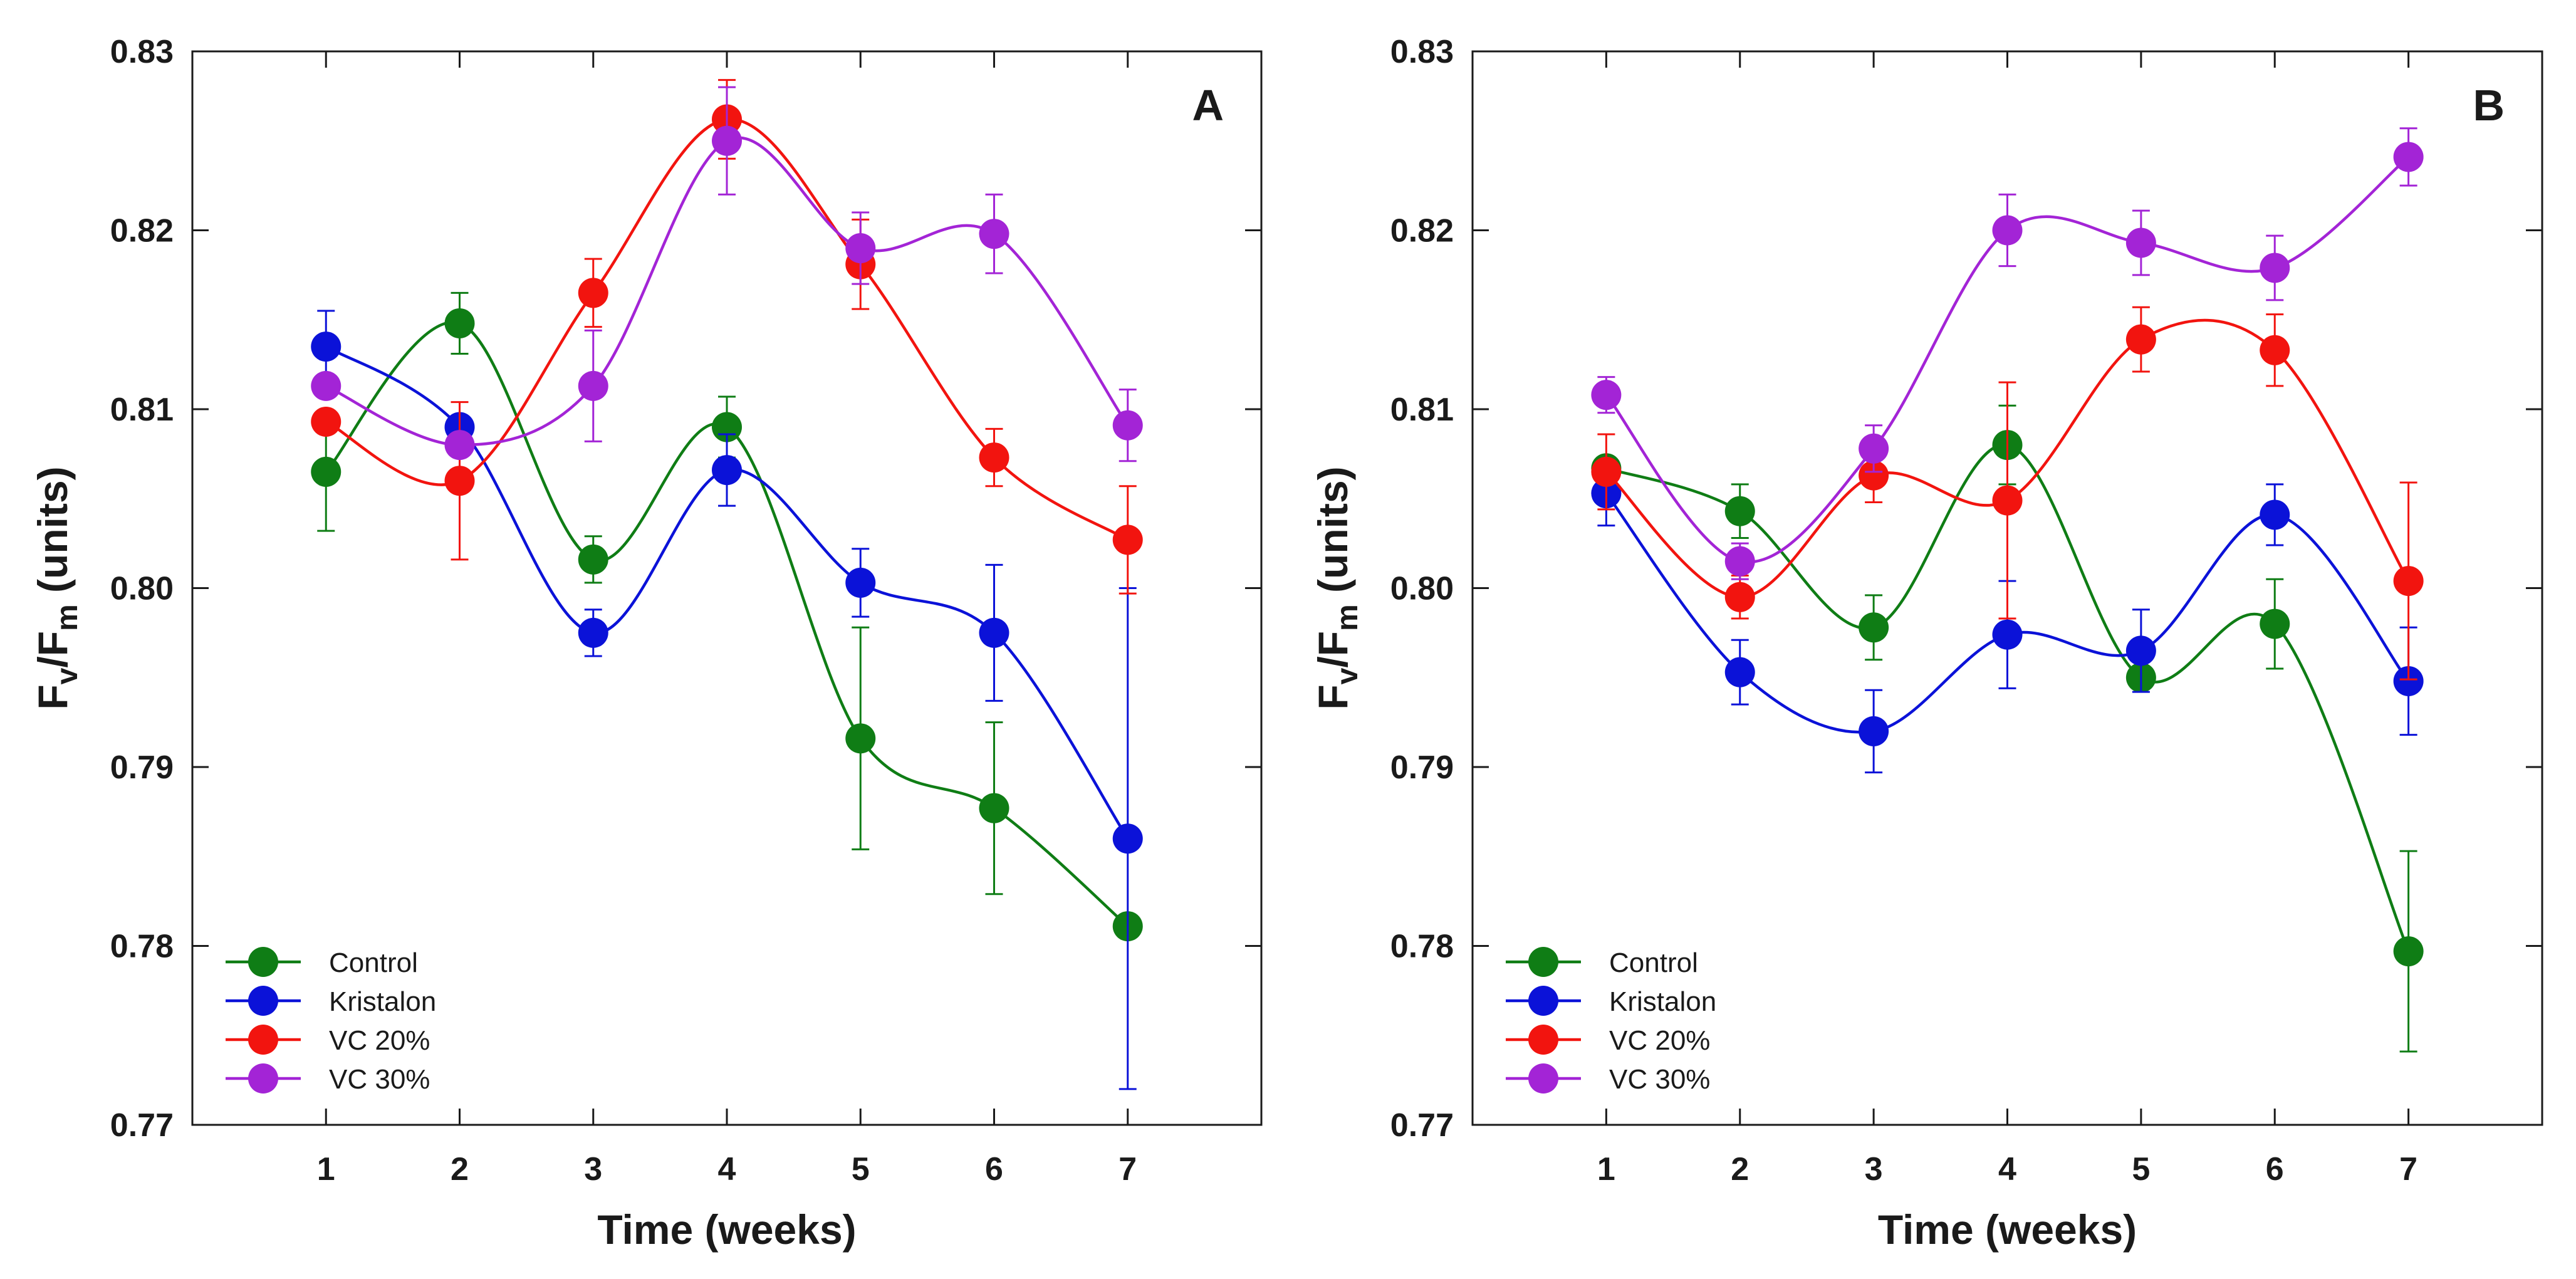 This screenshot has width=2576, height=1279. I want to click on y-axis-title-sub1: v, so click(1347, 675).